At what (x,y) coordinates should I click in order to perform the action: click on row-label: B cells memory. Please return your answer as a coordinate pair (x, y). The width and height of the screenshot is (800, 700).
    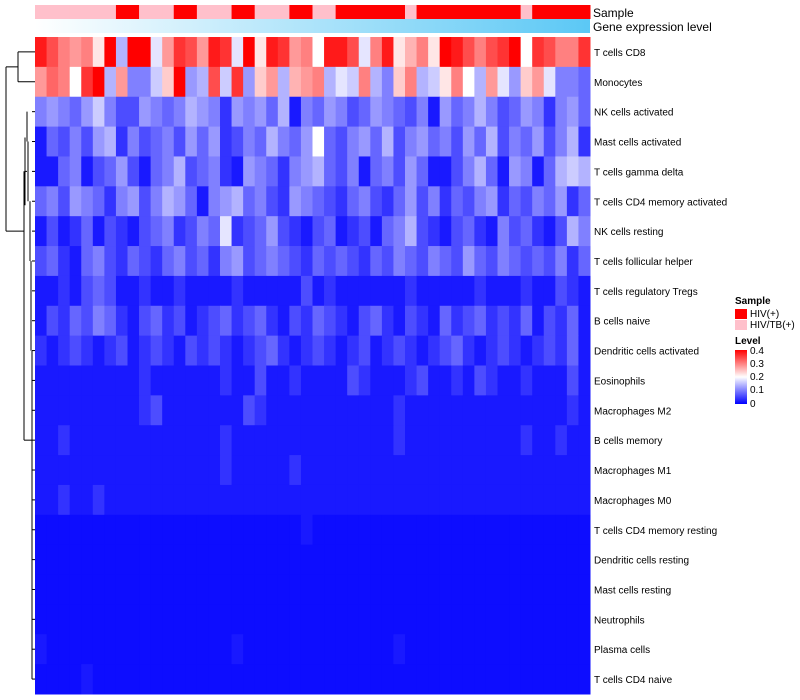
    Looking at the image, I should click on (628, 441).